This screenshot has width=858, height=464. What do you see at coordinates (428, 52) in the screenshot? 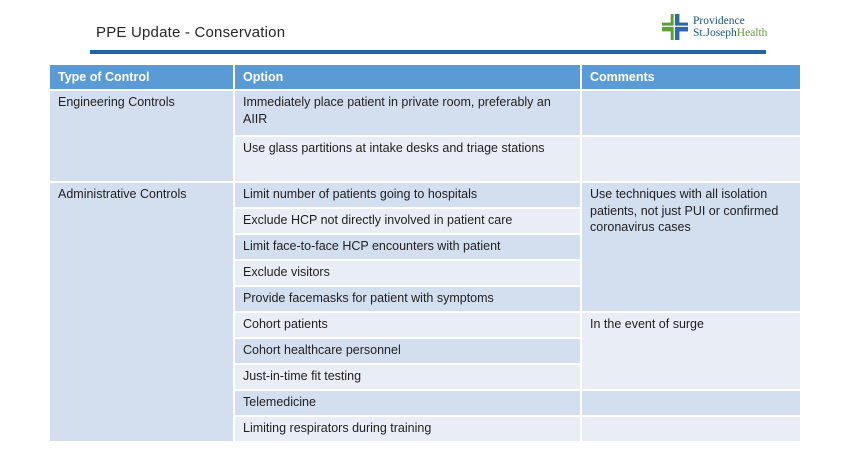
I see `title-underline` at bounding box center [428, 52].